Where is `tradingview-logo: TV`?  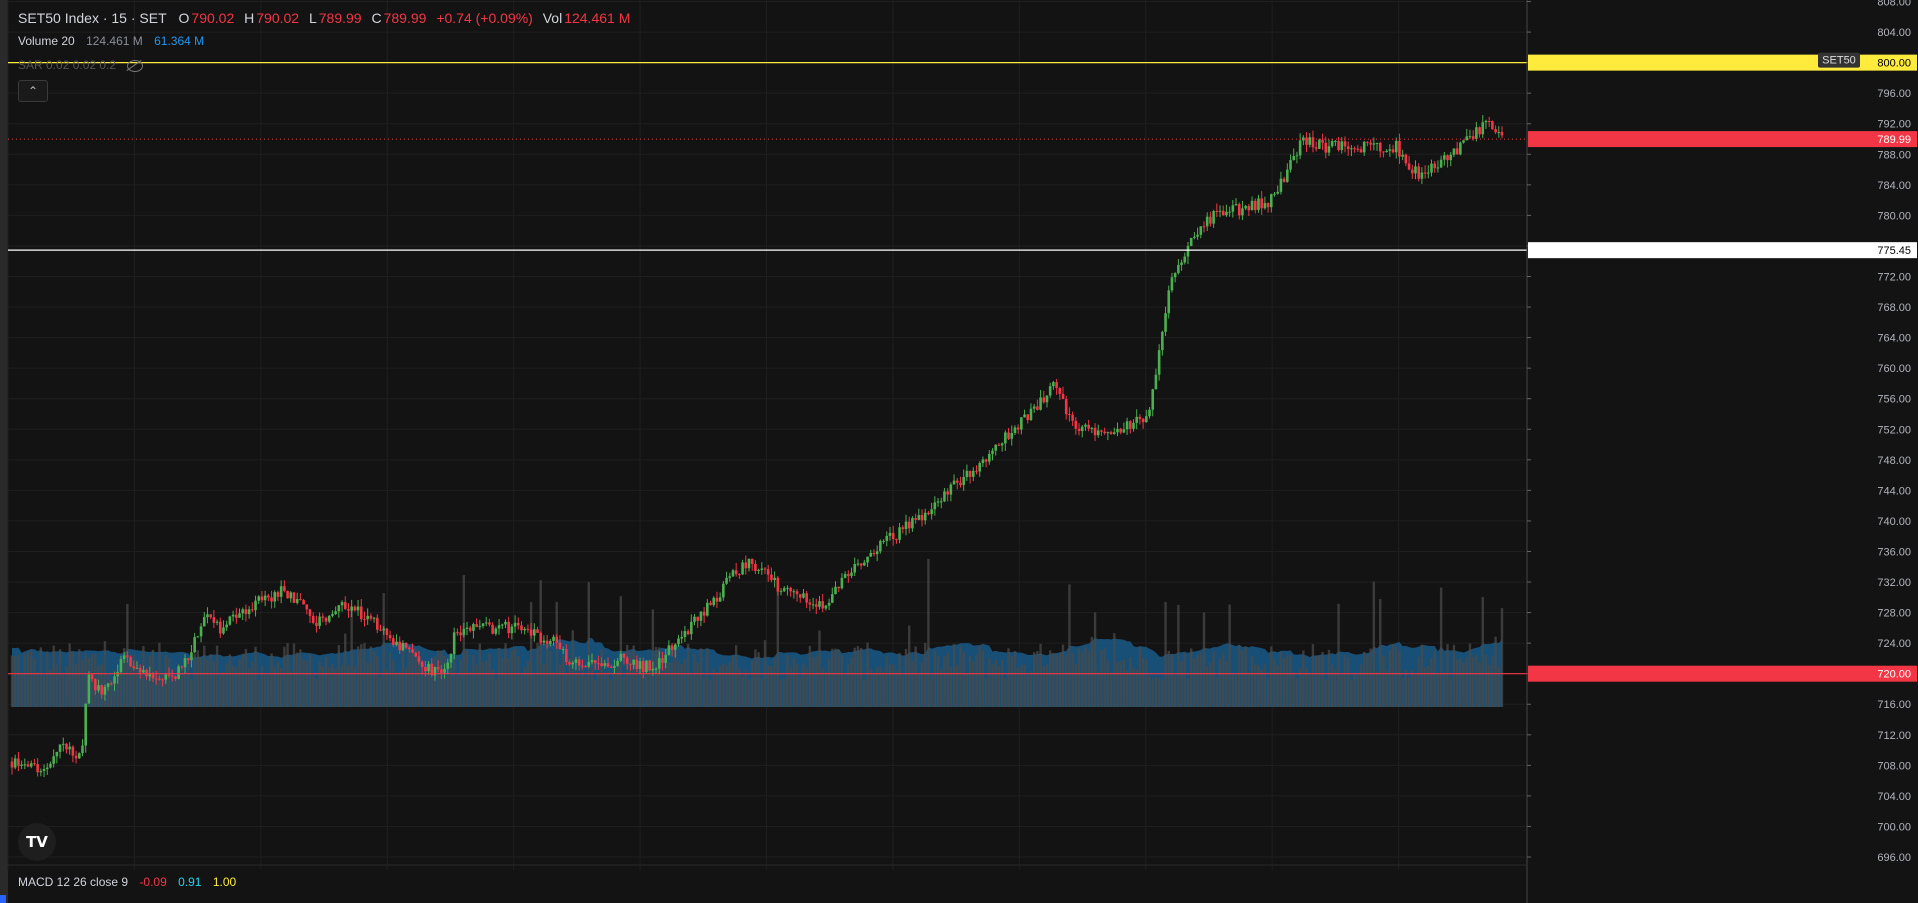
tradingview-logo: TV is located at coordinates (37, 842).